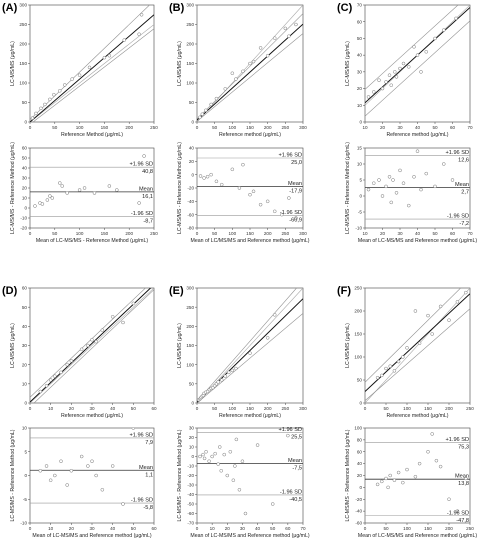  I want to click on panel-label: (D), so click(10, 291).